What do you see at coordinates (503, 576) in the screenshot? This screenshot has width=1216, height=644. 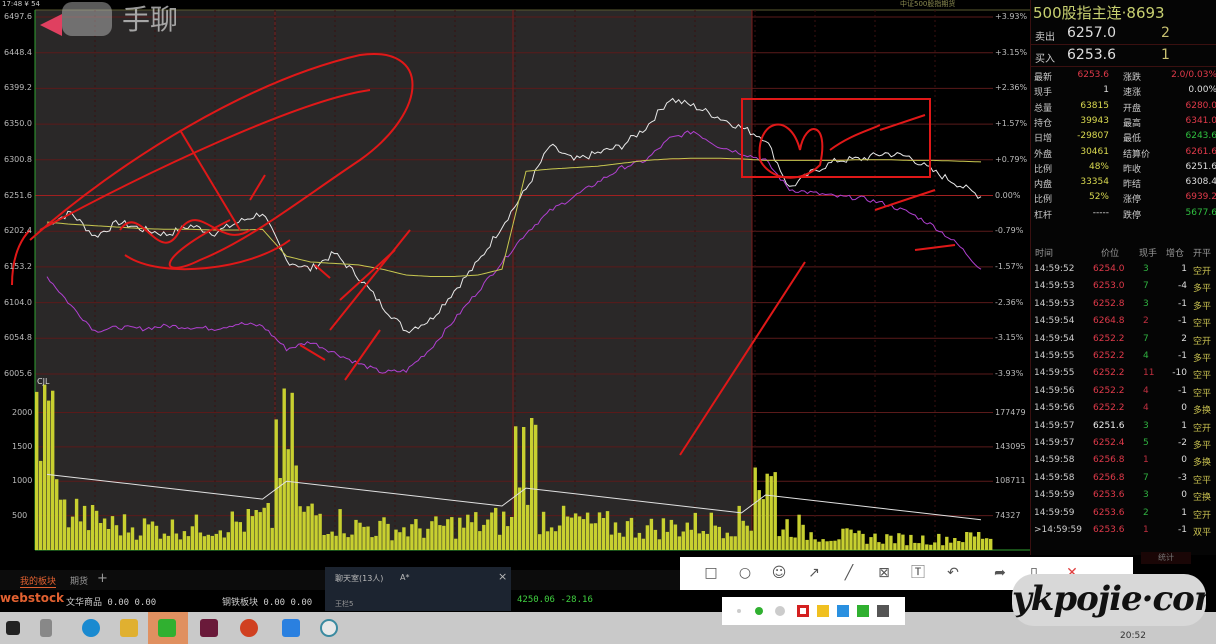 I see `chat-close-button: ×` at bounding box center [503, 576].